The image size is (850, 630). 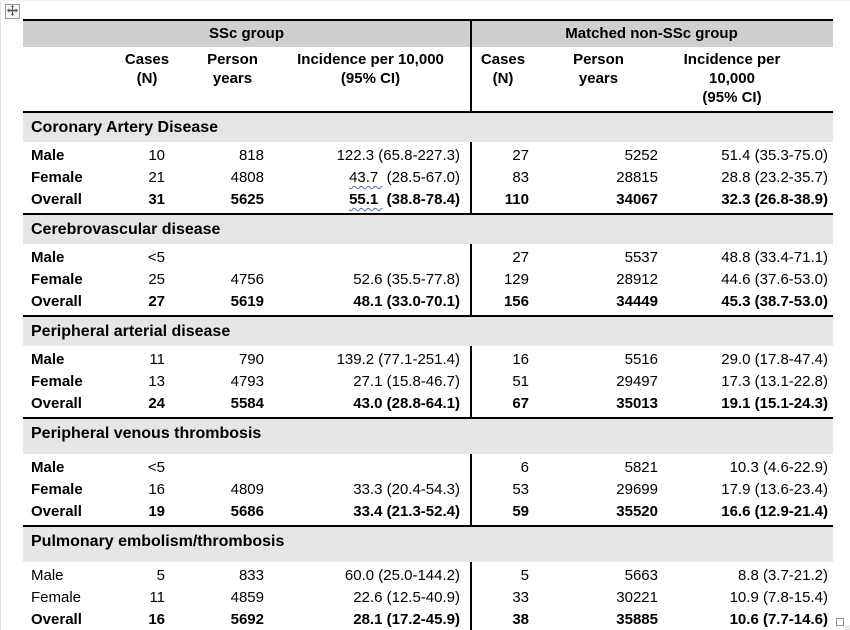 I want to click on nonssc-cases-cell: 156, so click(x=516, y=301).